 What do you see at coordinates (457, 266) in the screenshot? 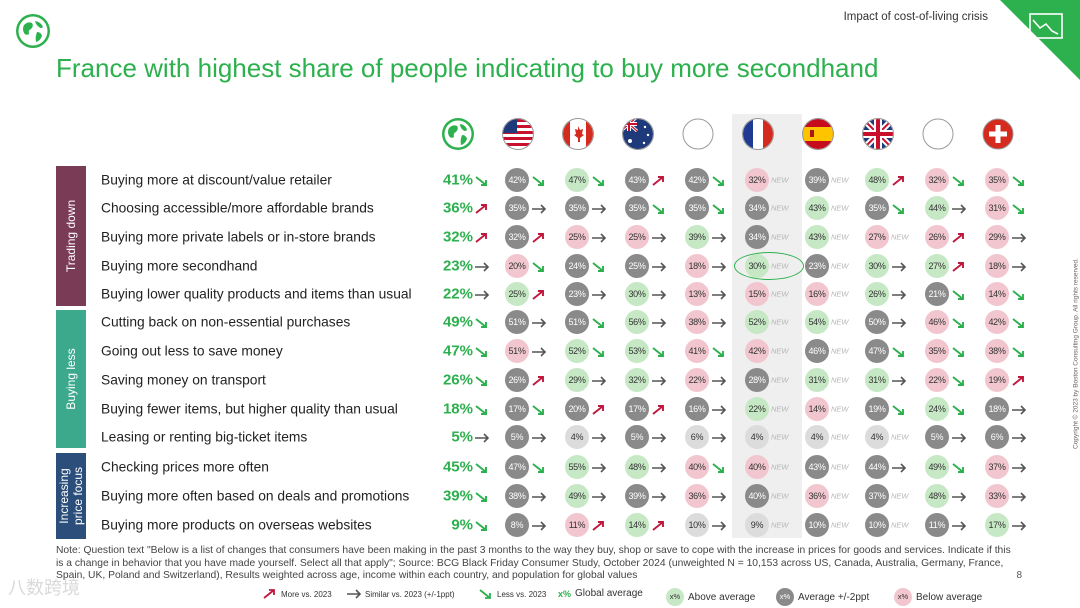
I see `global-value: 23%` at bounding box center [457, 266].